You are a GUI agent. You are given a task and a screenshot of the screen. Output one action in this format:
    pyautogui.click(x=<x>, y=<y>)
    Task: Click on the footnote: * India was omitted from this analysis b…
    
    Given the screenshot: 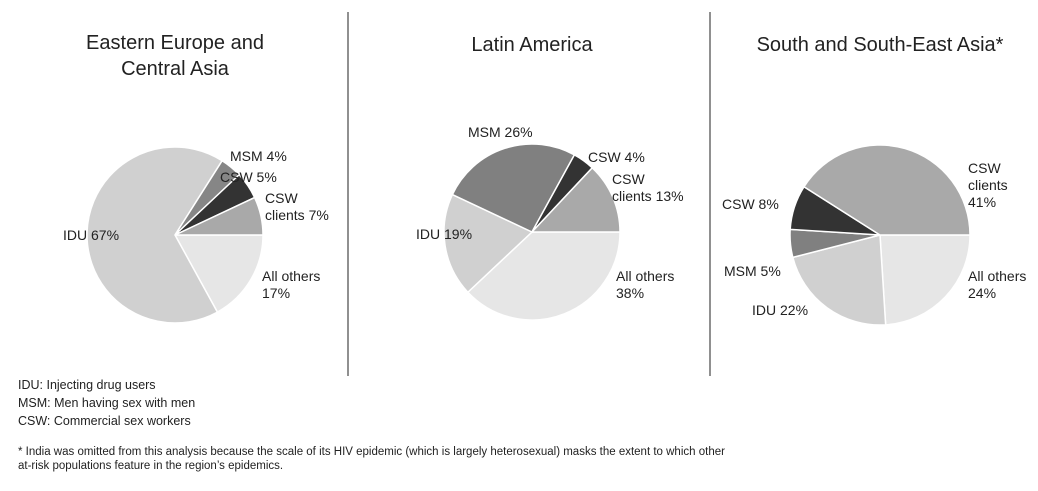 What is the action you would take?
    pyautogui.click(x=371, y=459)
    